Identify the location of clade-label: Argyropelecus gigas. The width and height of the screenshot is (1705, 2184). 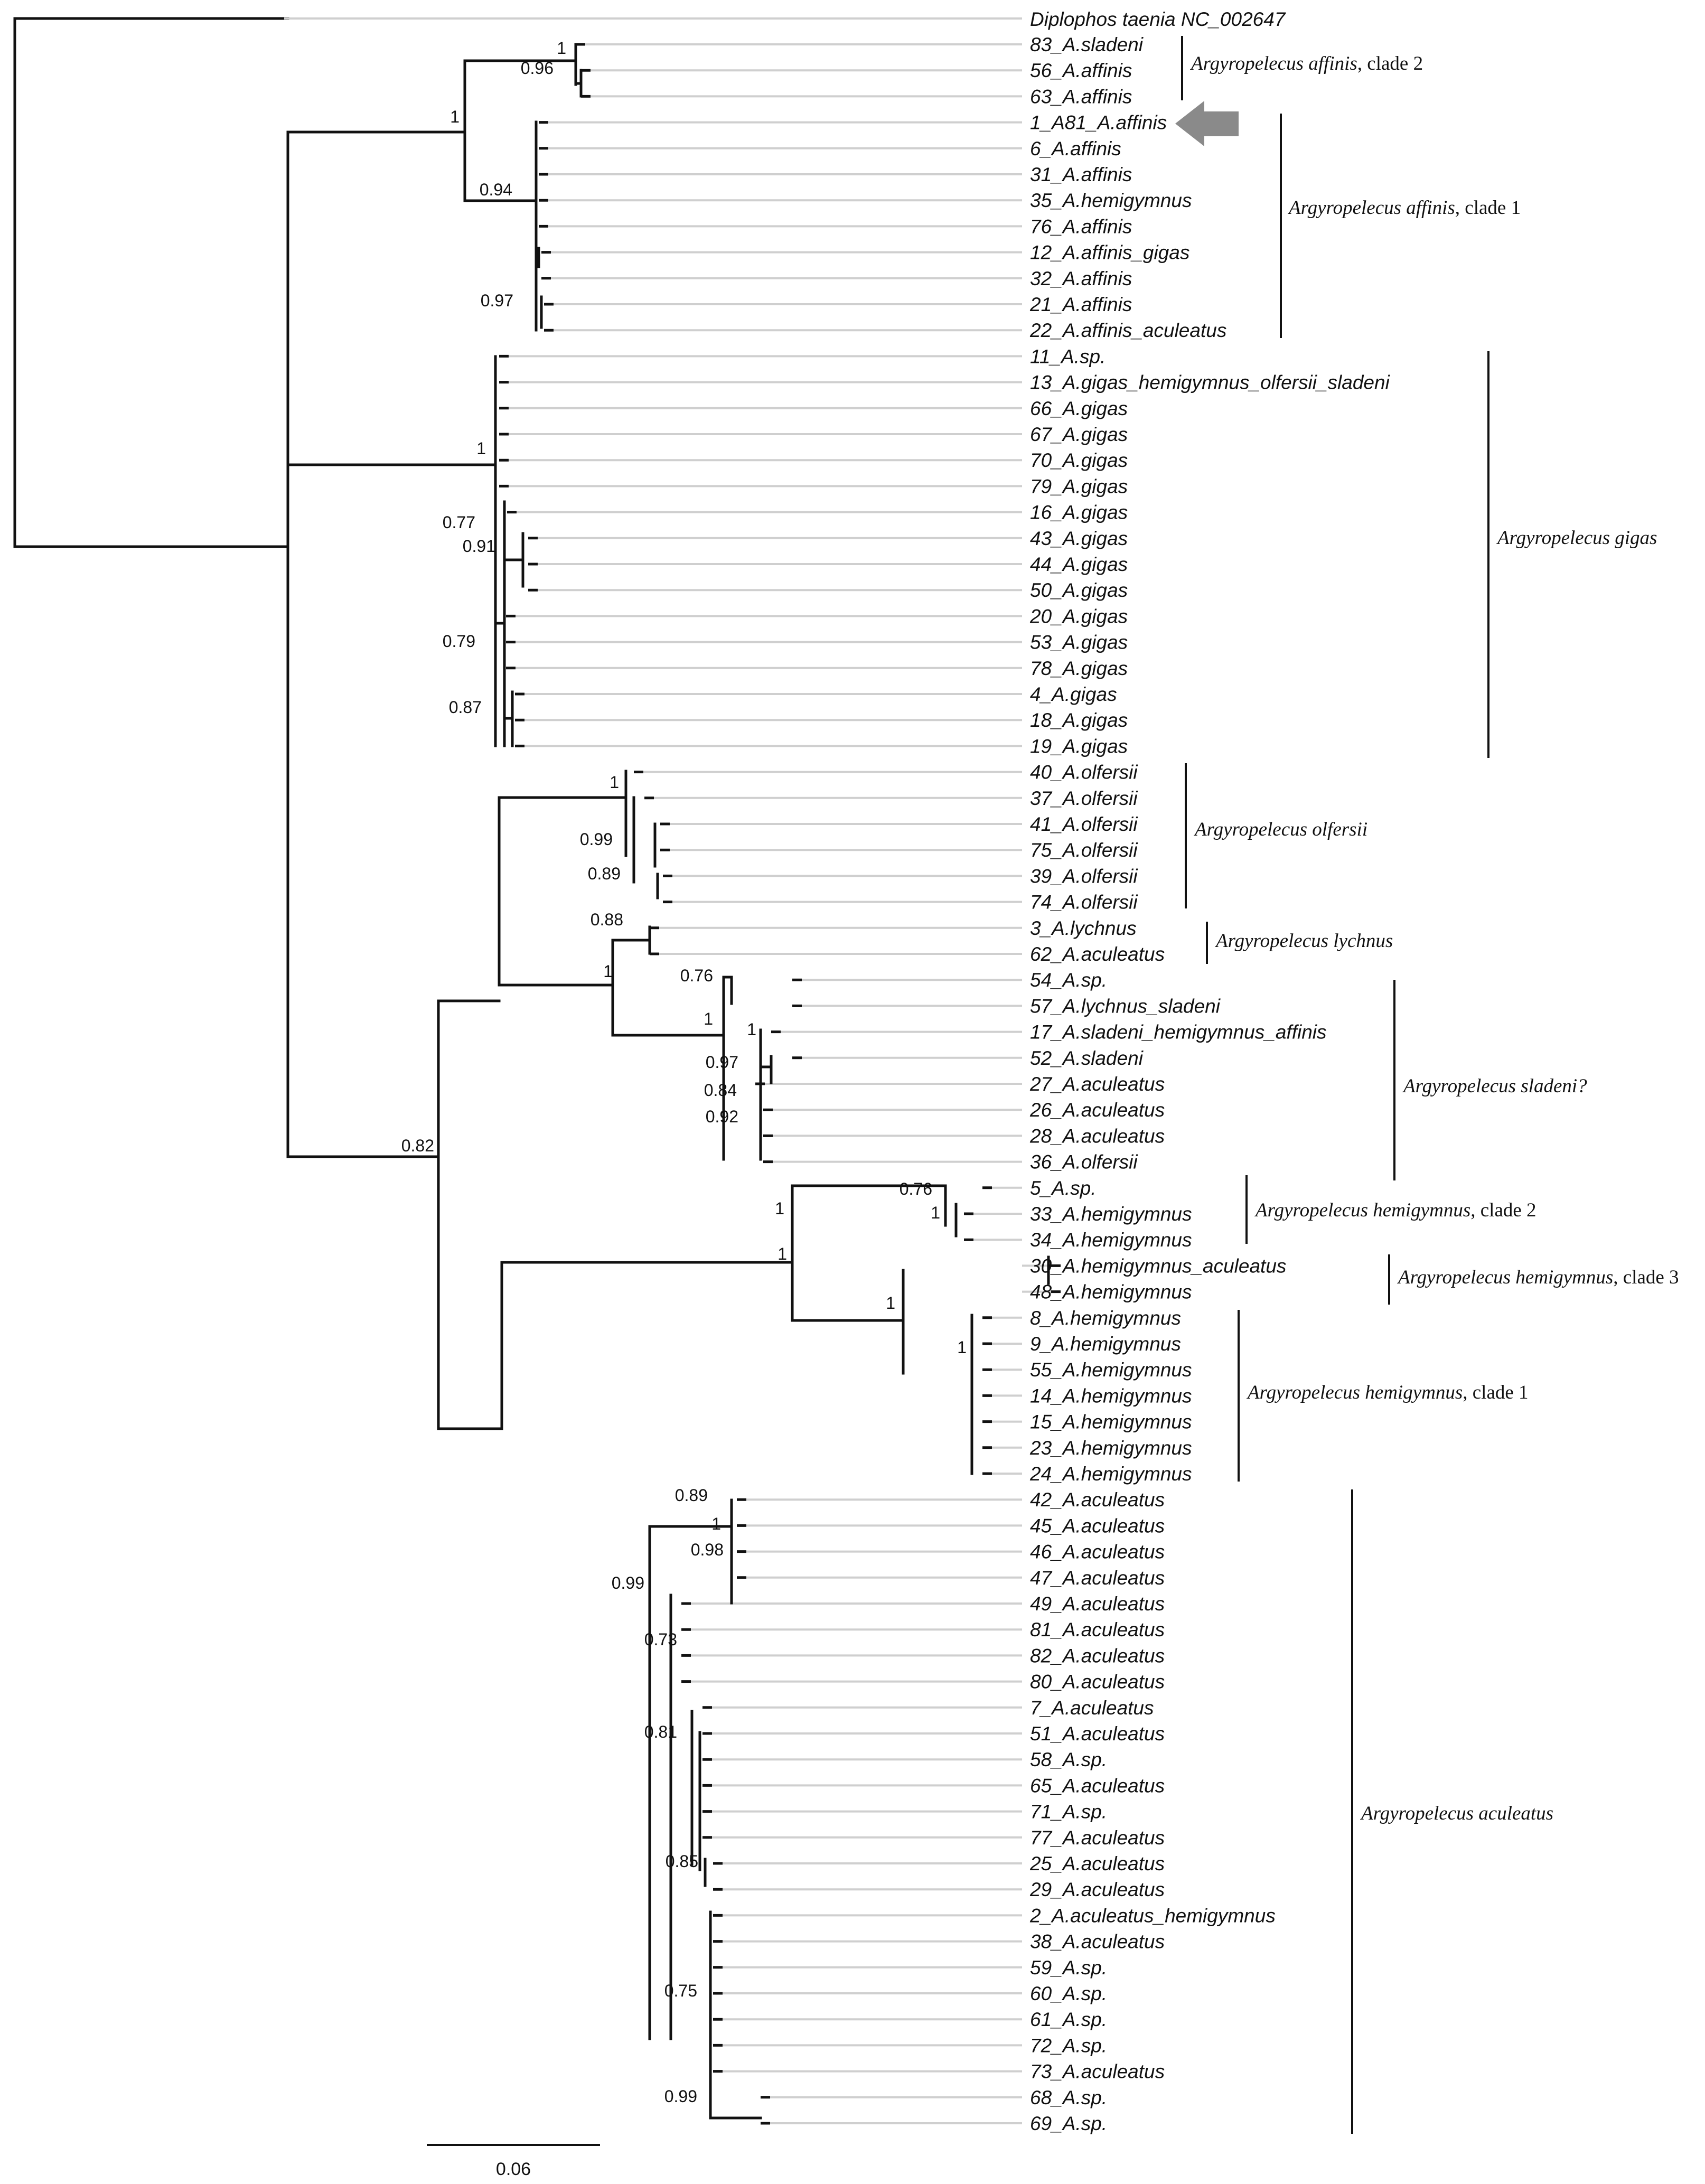
(1576, 538).